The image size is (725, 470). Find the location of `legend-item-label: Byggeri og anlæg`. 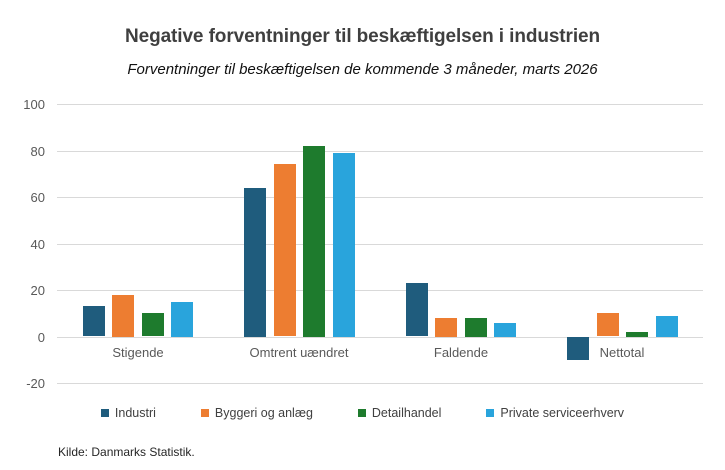

legend-item-label: Byggeri og anlæg is located at coordinates (263, 413).